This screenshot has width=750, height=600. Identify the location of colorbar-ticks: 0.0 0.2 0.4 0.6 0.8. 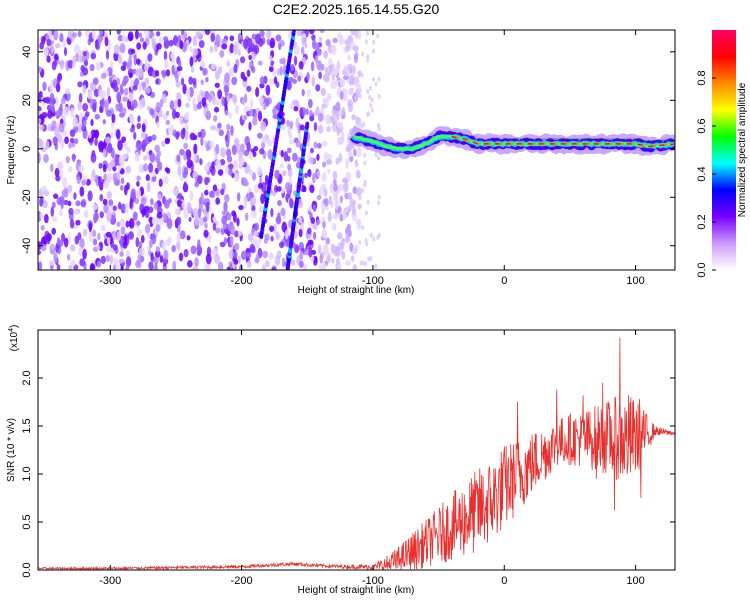
(706, 174).